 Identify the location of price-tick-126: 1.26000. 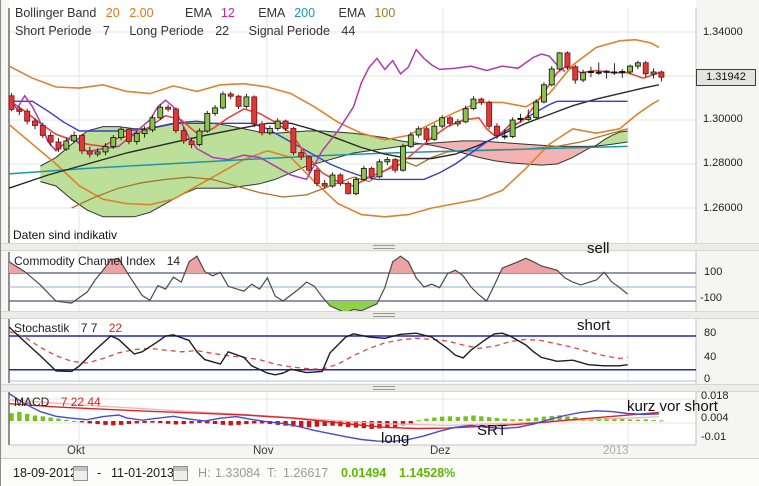
(723, 208).